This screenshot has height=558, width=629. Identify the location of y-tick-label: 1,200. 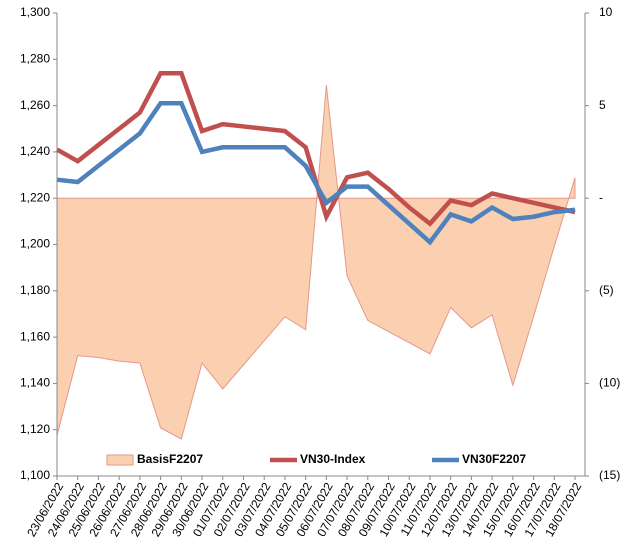
(35, 244).